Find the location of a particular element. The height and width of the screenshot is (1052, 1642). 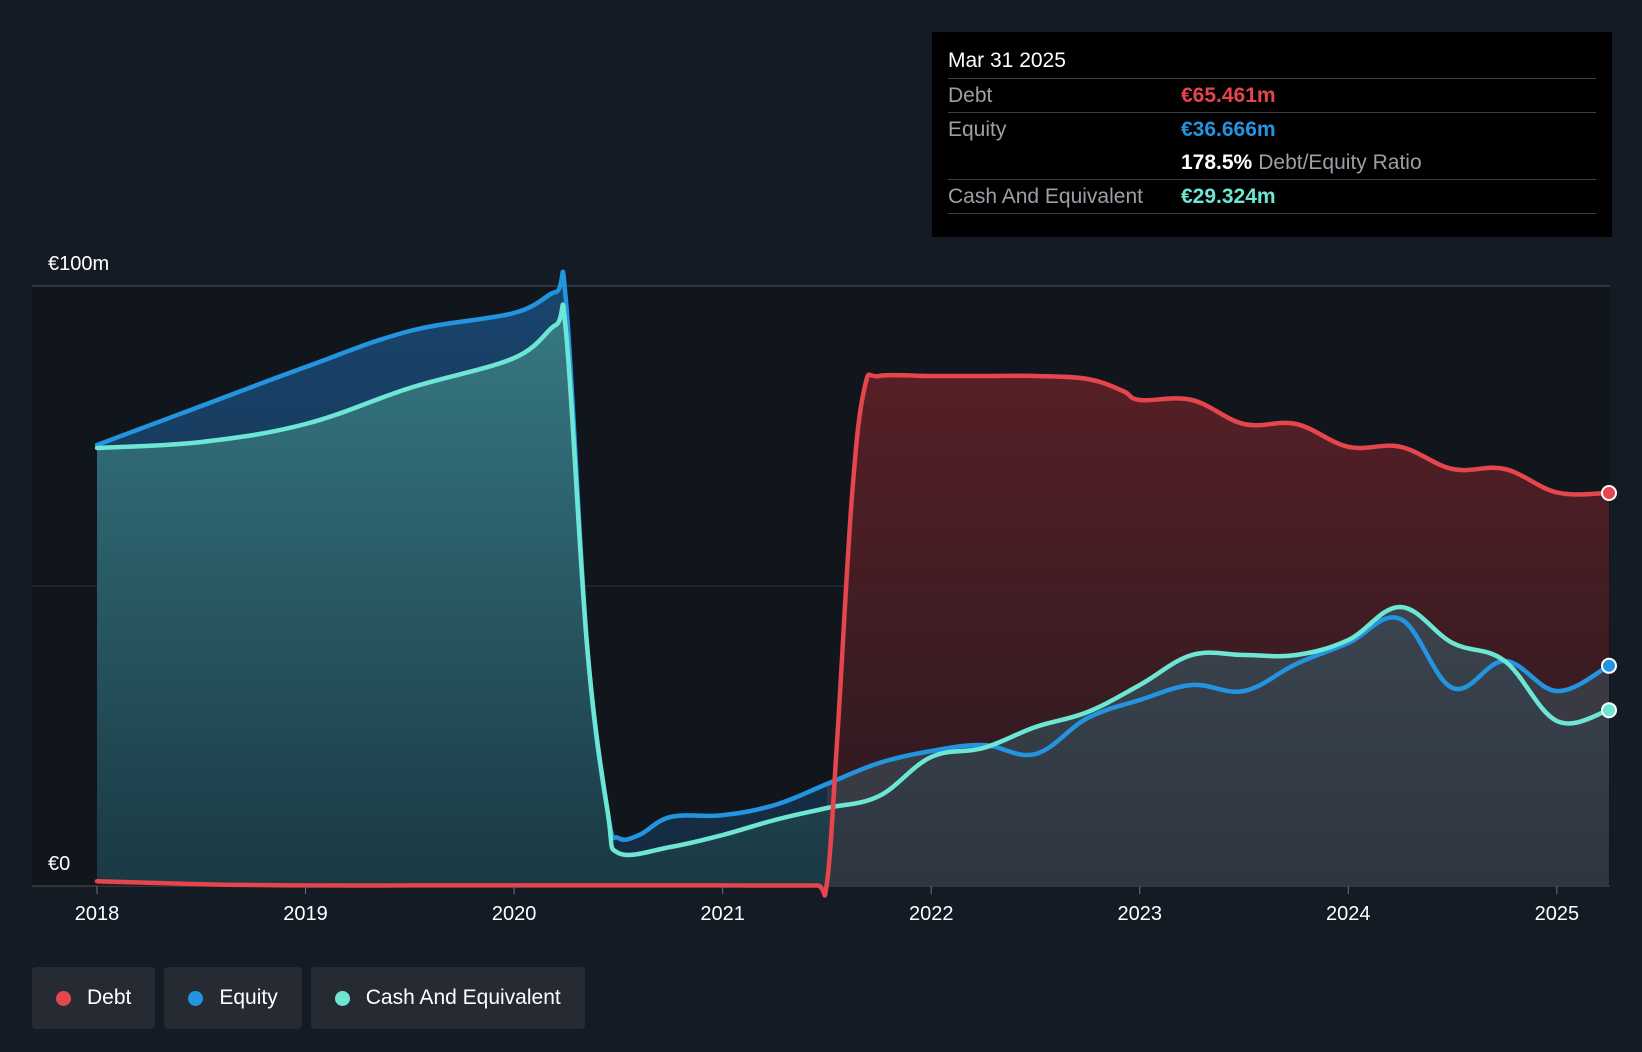

tooltip-row-ratio: 178.5% Debt/Equity Ratio is located at coordinates (1272, 163).